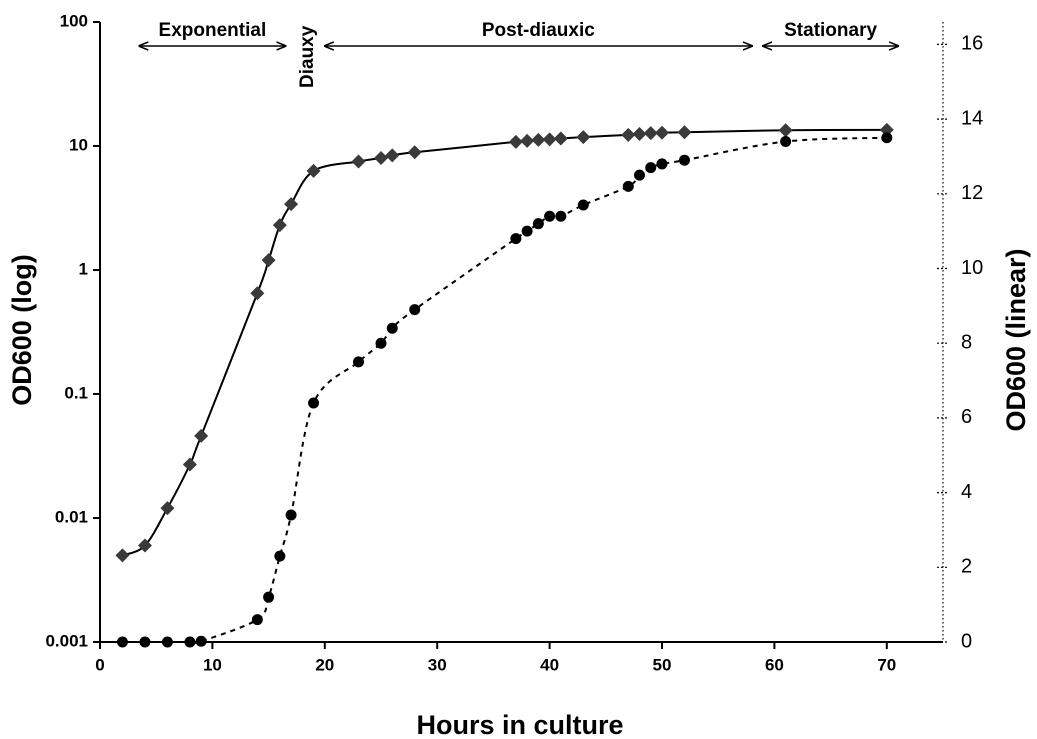  What do you see at coordinates (212, 664) in the screenshot?
I see `x-tick-label: 10` at bounding box center [212, 664].